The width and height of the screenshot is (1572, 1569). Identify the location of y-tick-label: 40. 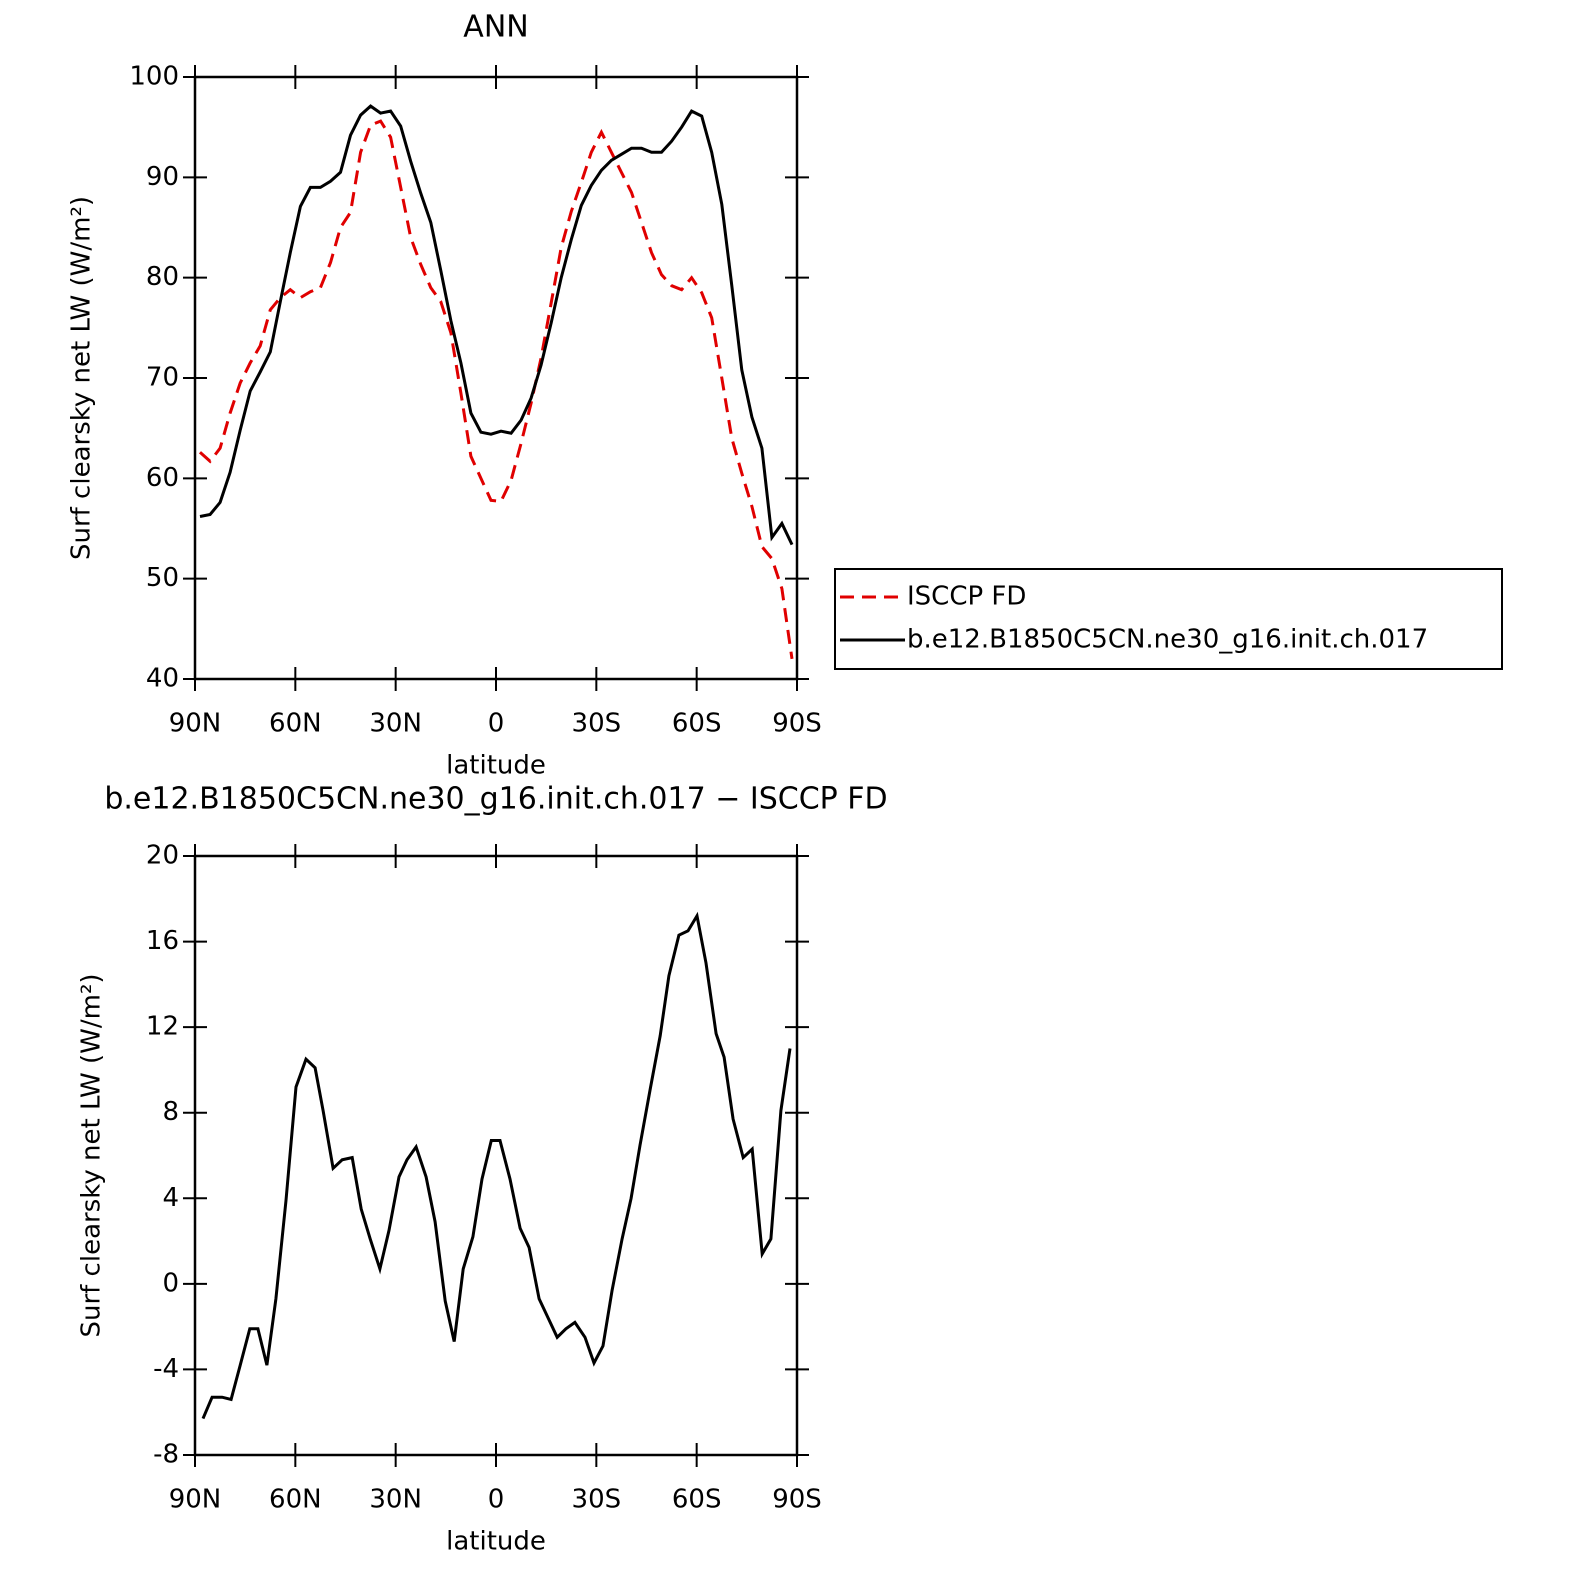
(162, 679).